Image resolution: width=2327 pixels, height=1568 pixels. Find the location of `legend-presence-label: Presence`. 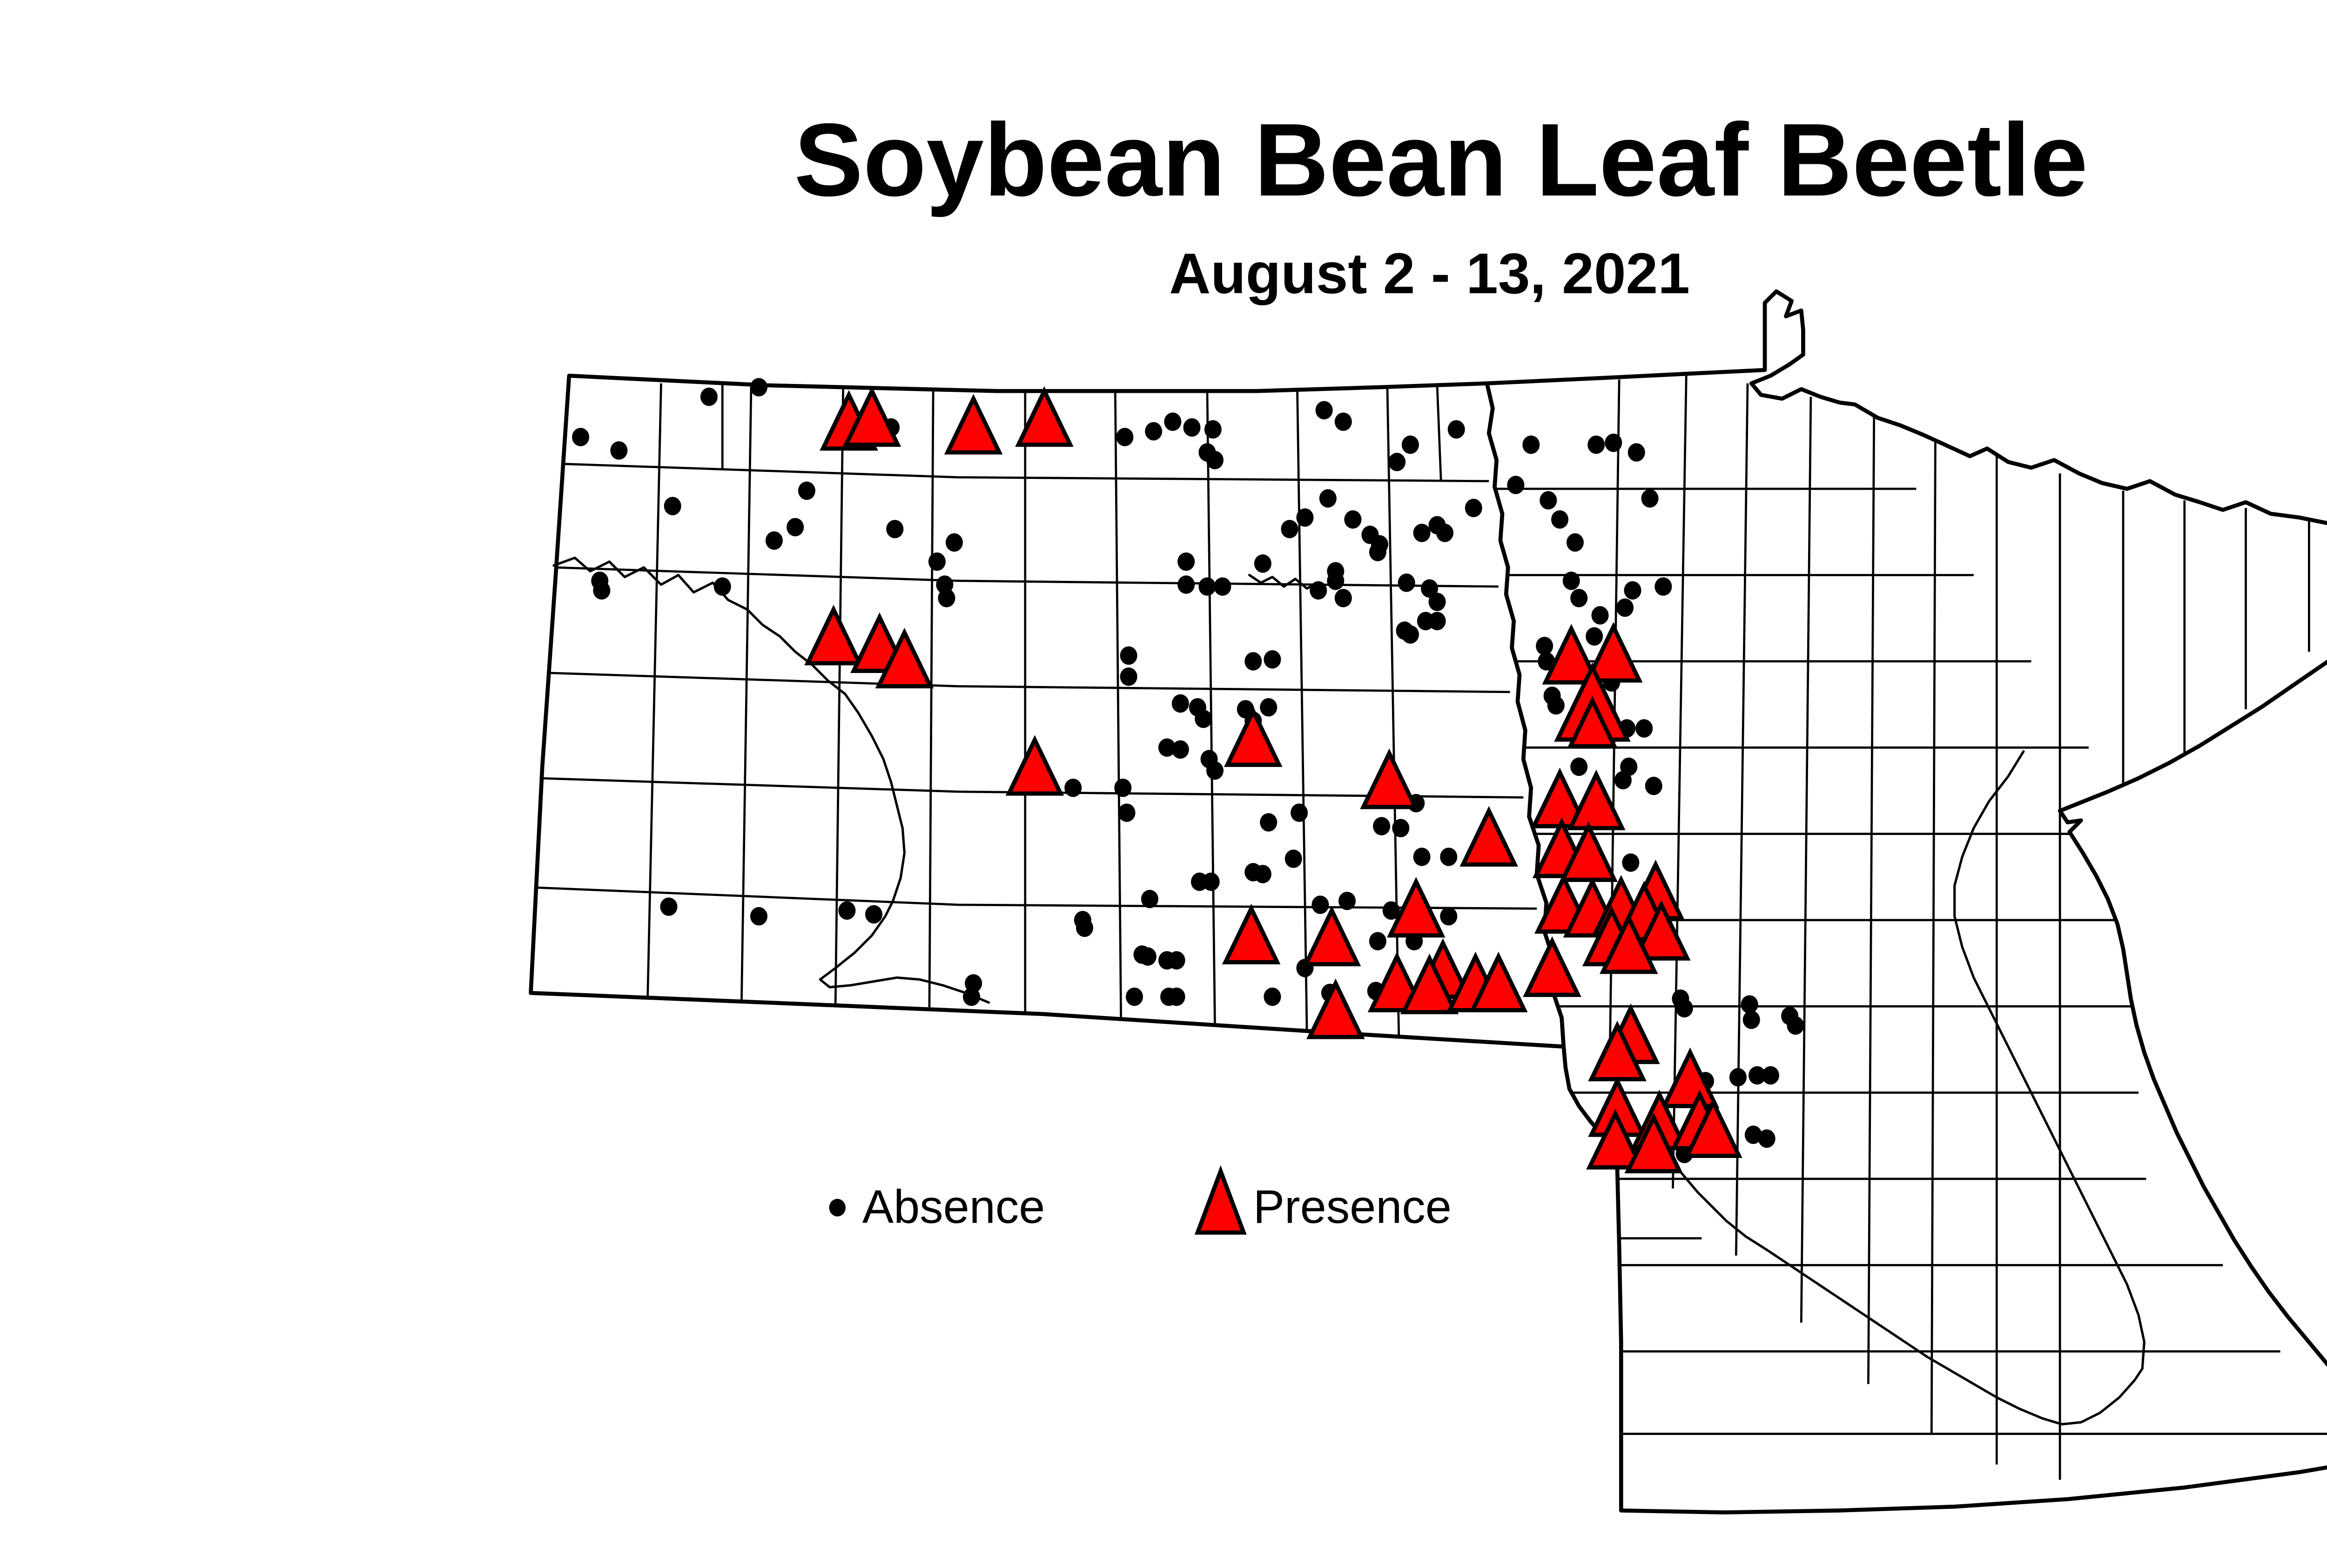

legend-presence-label: Presence is located at coordinates (1352, 1207).